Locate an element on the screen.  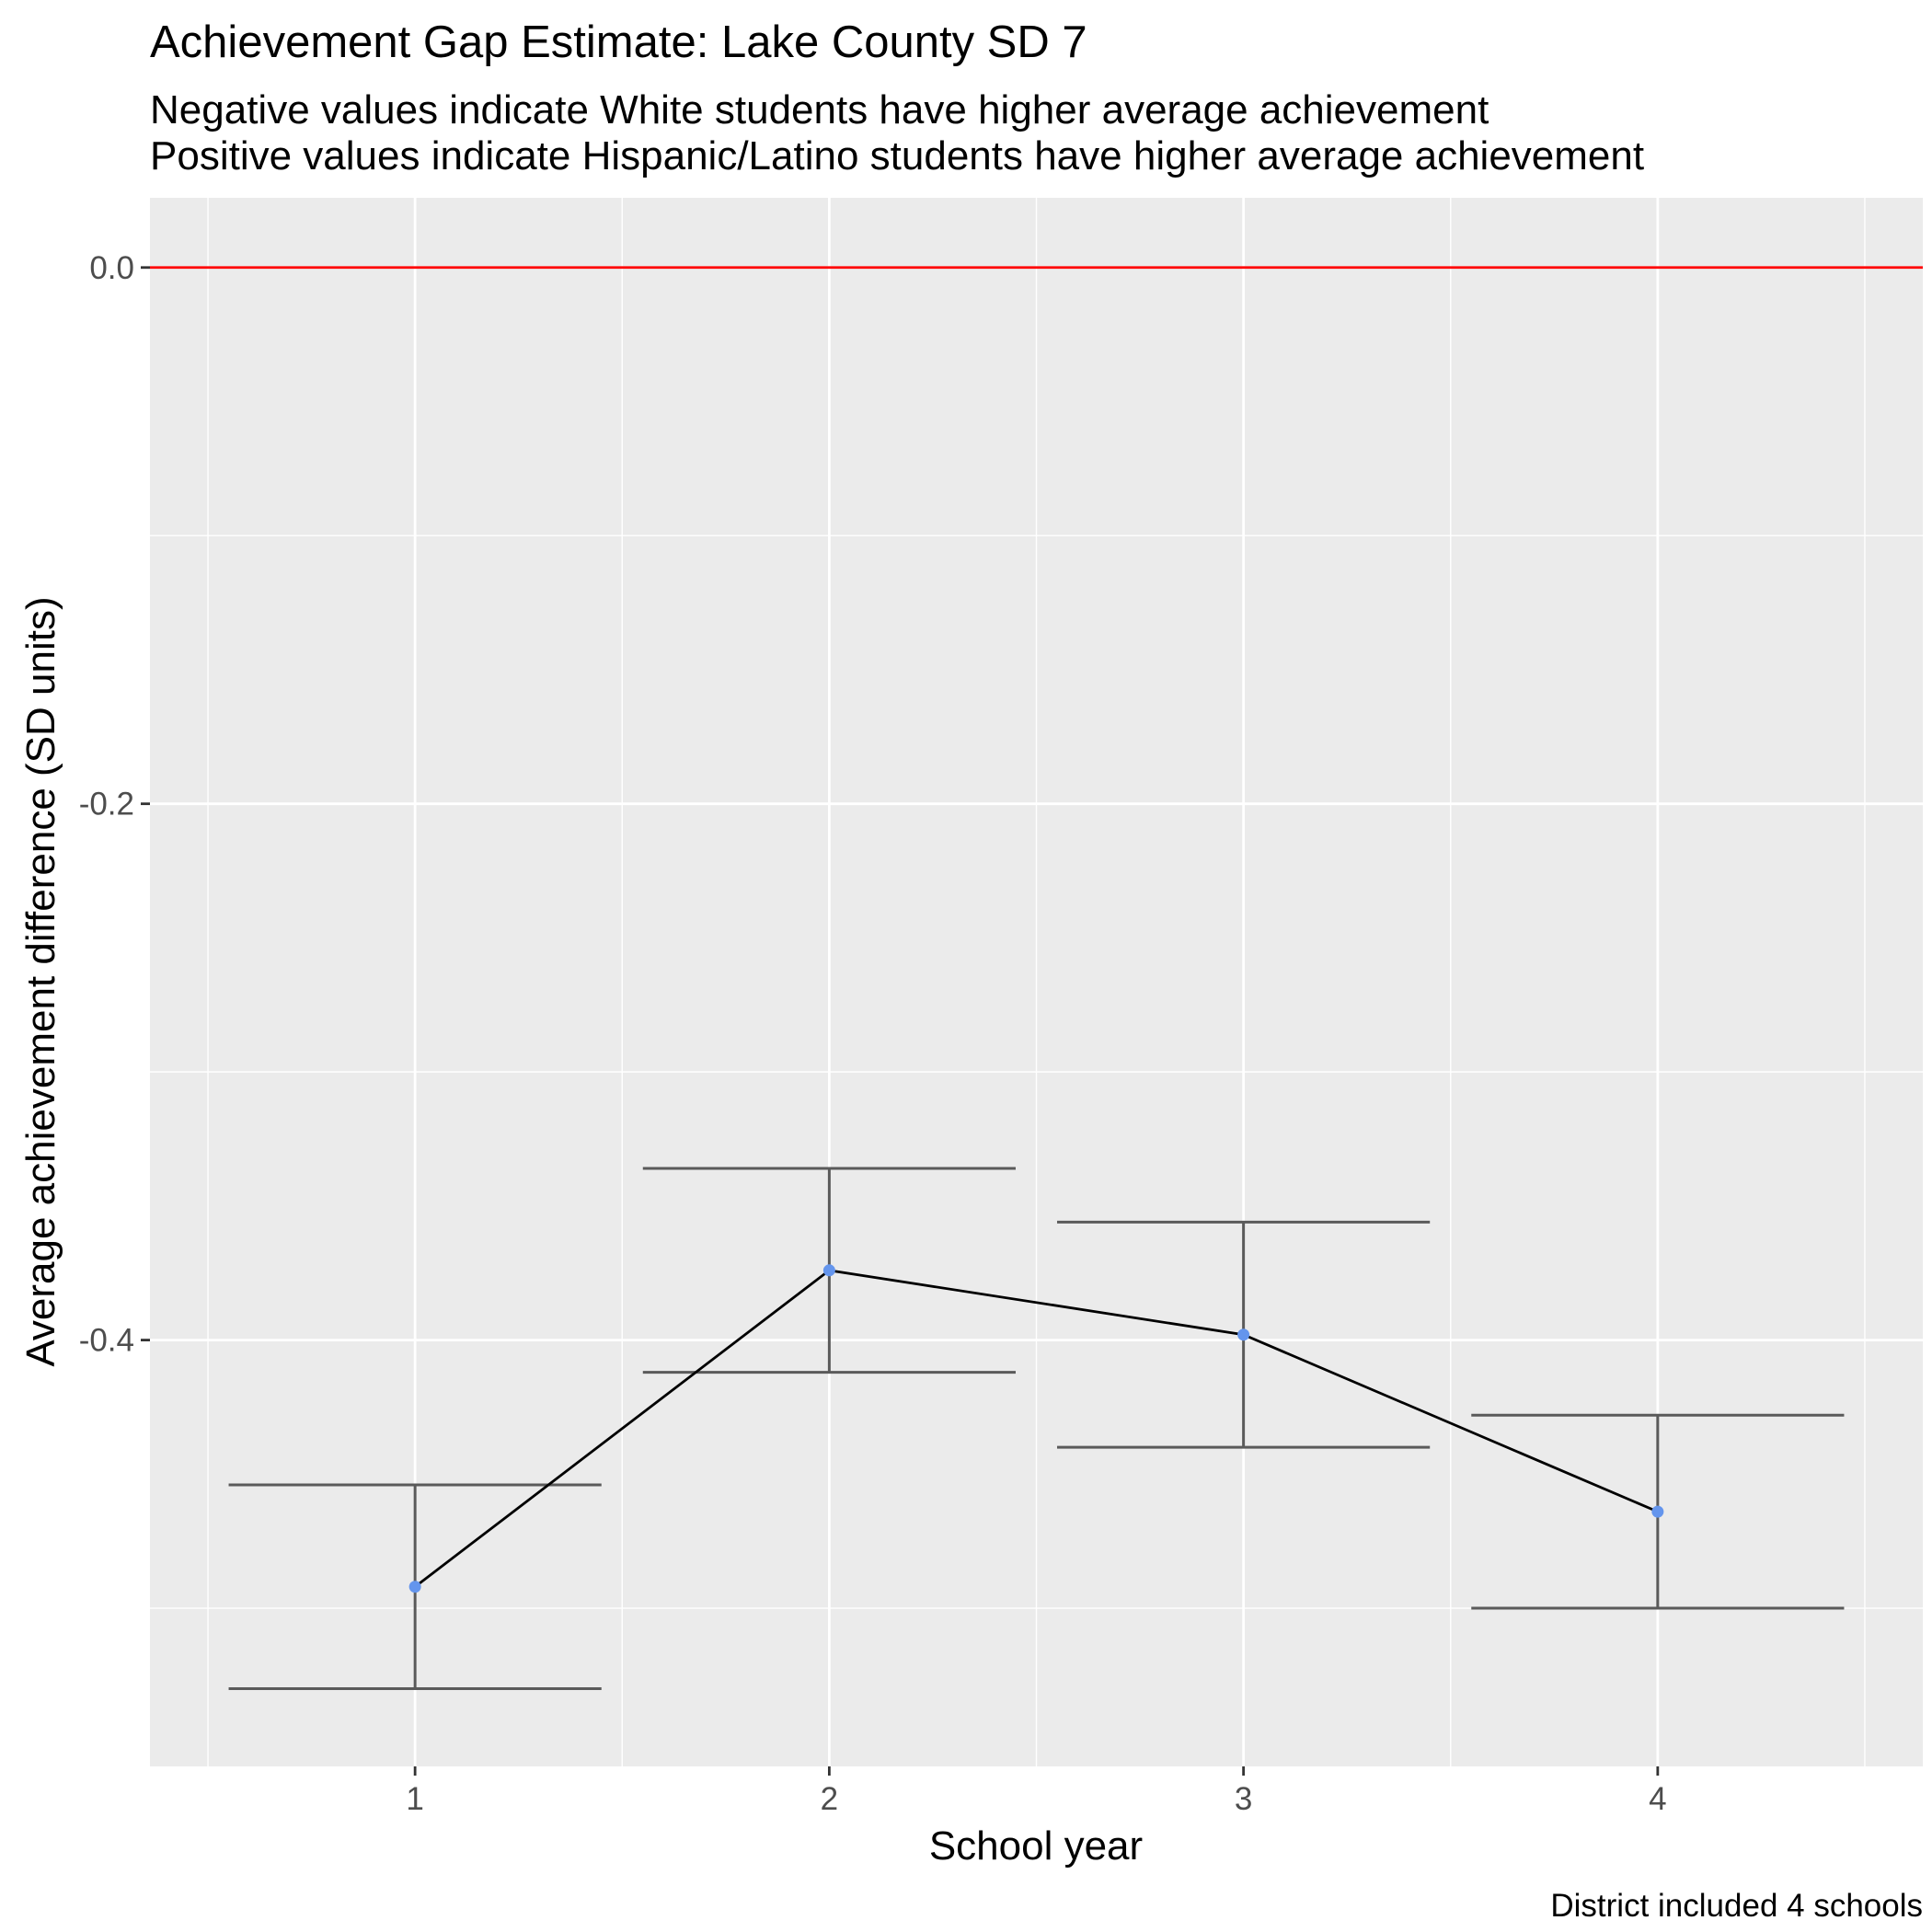
y-tick-label: 0.0 is located at coordinates (111, 268).